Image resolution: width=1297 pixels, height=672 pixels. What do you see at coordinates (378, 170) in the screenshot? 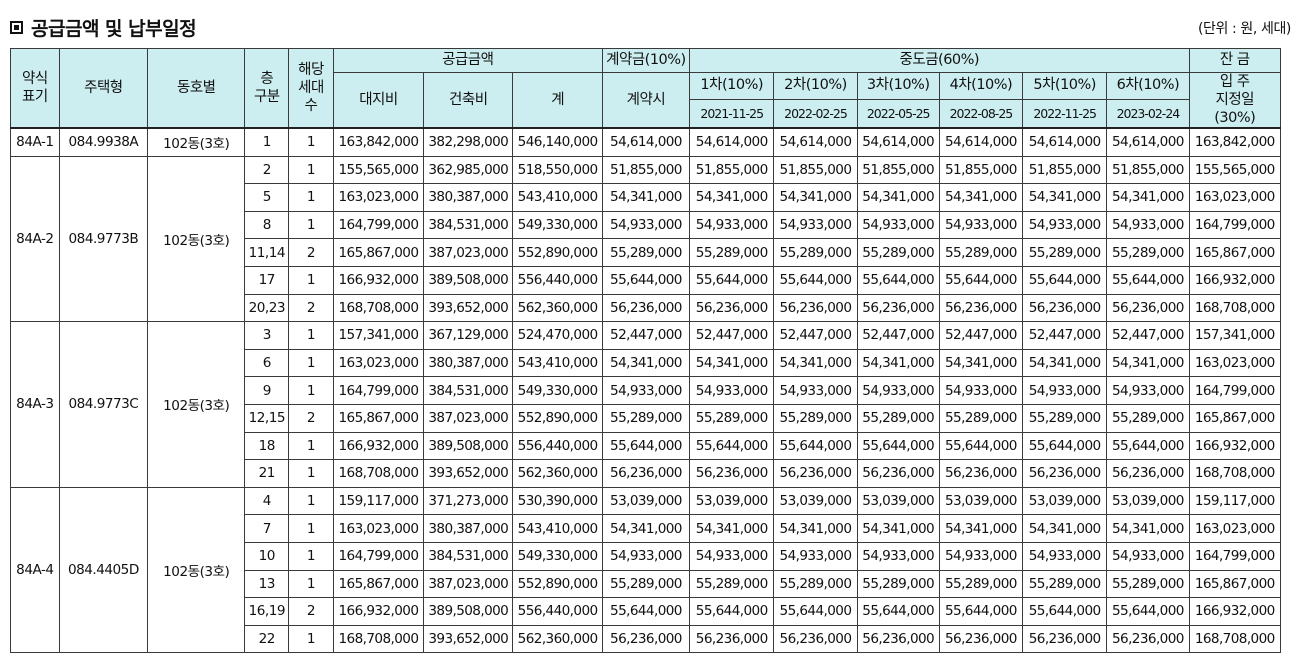
I see `cell-land: 155,565,000` at bounding box center [378, 170].